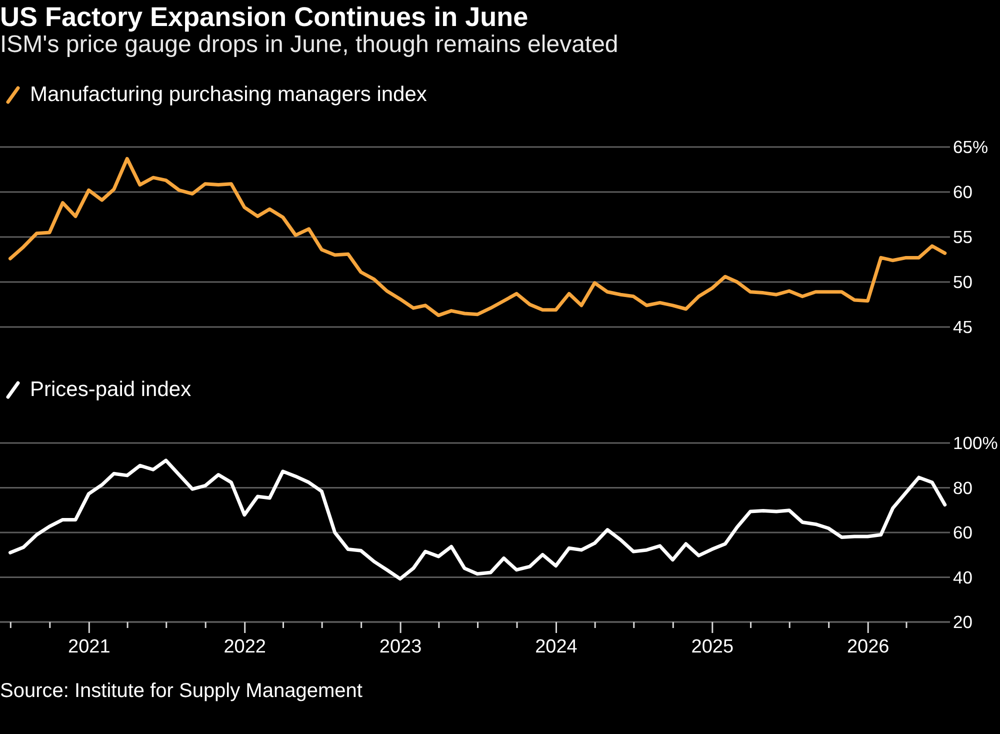 The height and width of the screenshot is (734, 1000). I want to click on y-tick-label: 65%, so click(970, 147).